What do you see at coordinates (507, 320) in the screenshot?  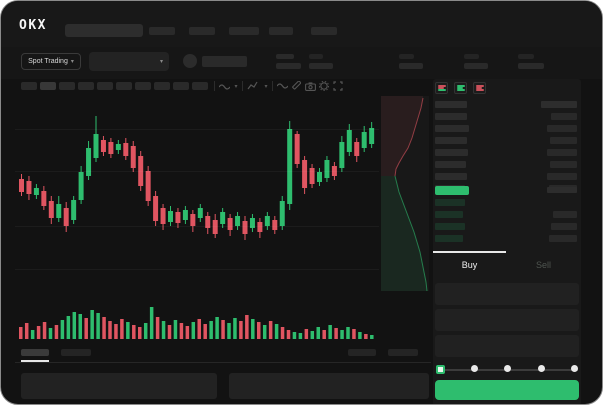 I see `amount-input` at bounding box center [507, 320].